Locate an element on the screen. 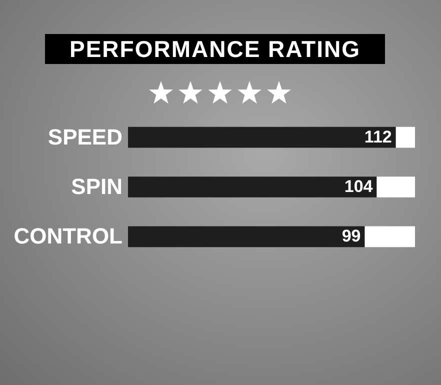 The image size is (441, 385). y-tick-label: SPIN is located at coordinates (96, 186).